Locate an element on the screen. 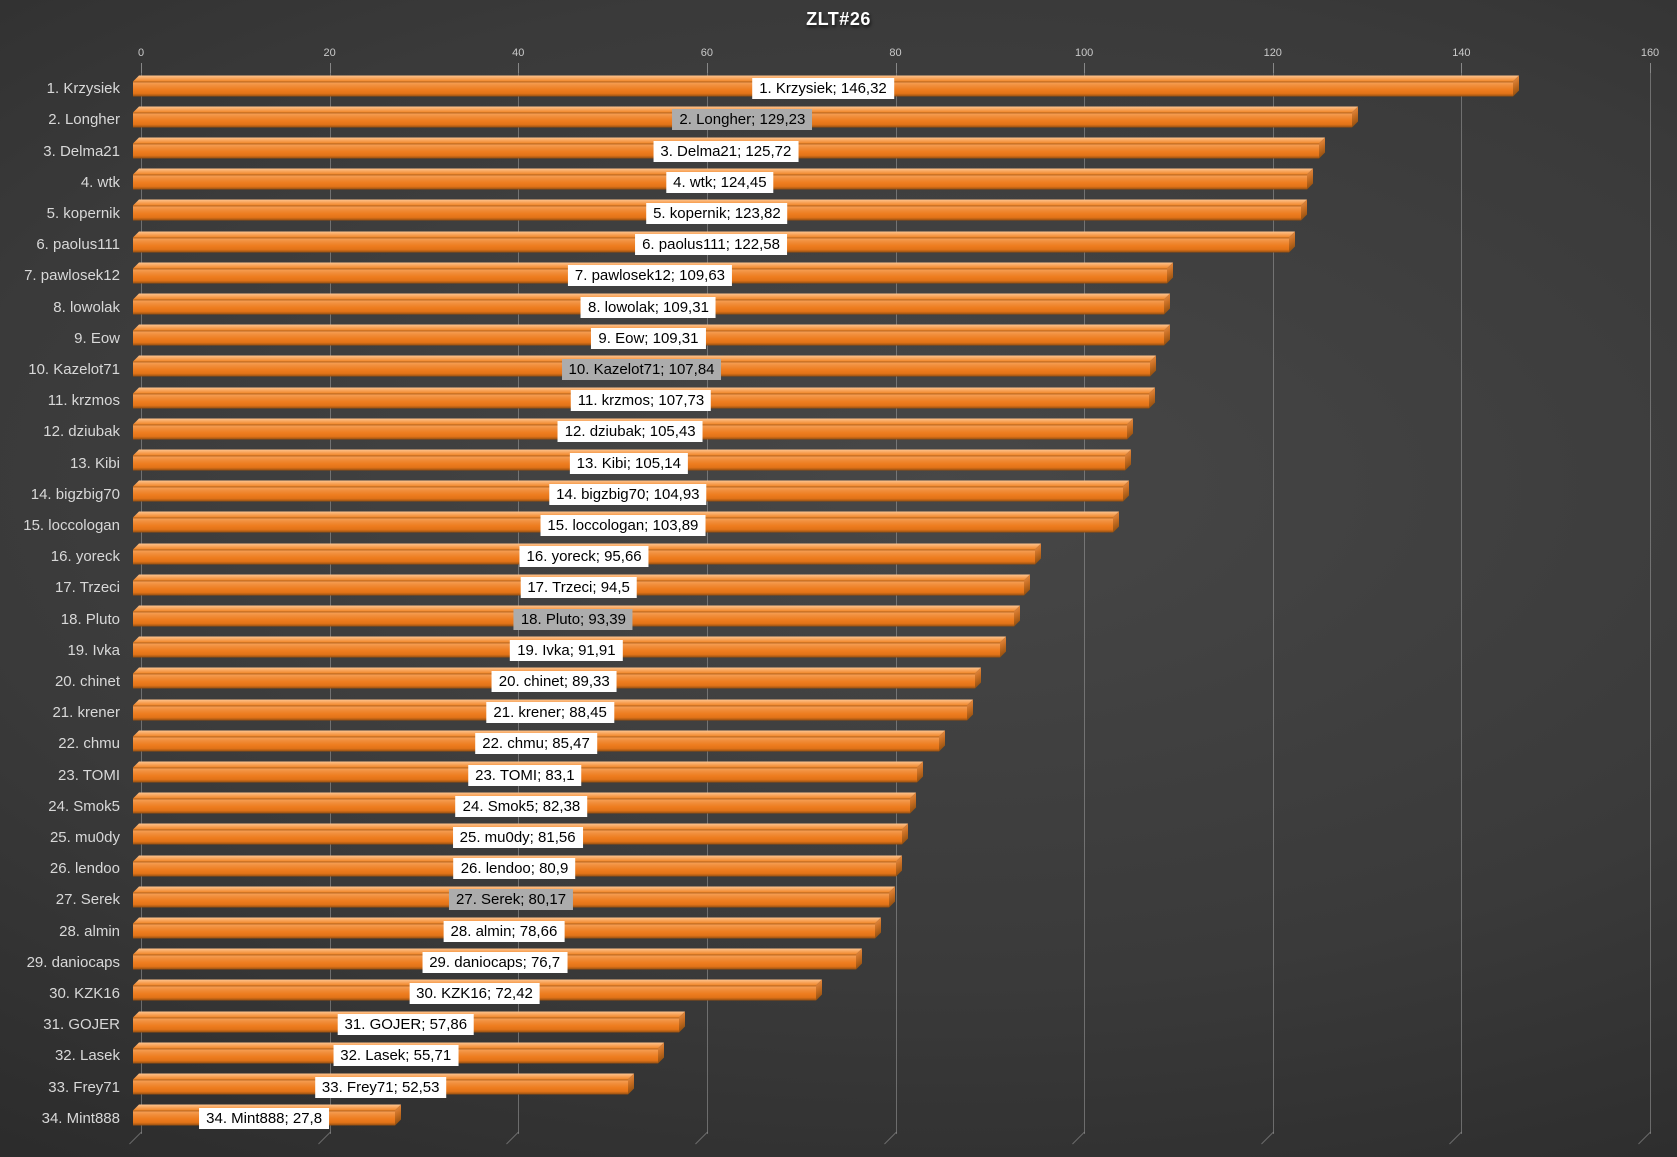 This screenshot has width=1677, height=1157. bar: 29. daniocaps; 76,7 is located at coordinates (495, 962).